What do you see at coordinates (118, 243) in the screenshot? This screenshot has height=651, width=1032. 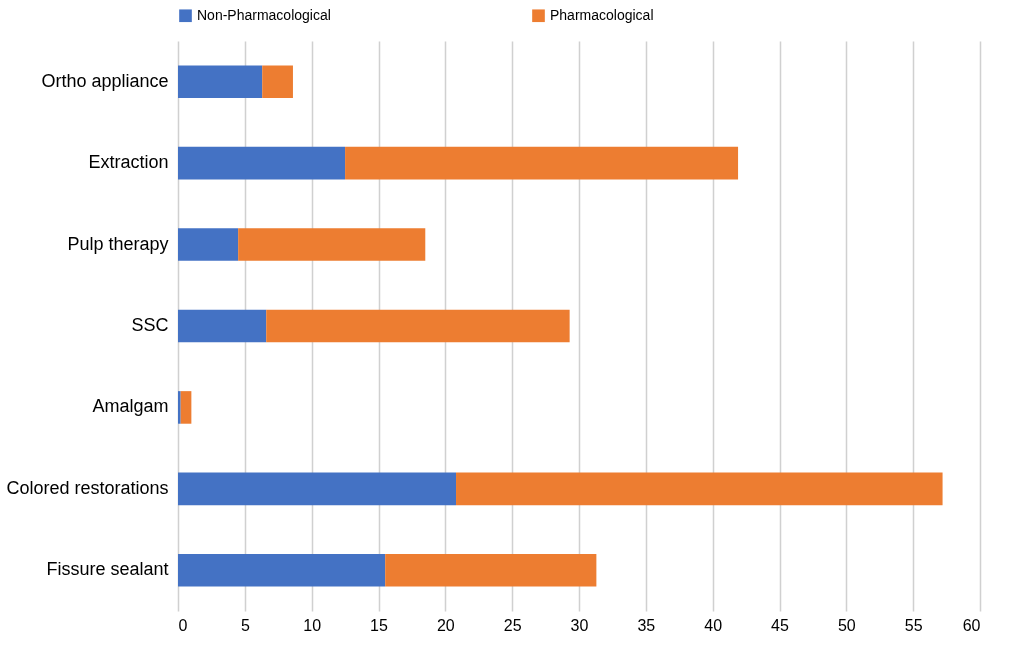 I see `y-tick-label: Pulp therapy` at bounding box center [118, 243].